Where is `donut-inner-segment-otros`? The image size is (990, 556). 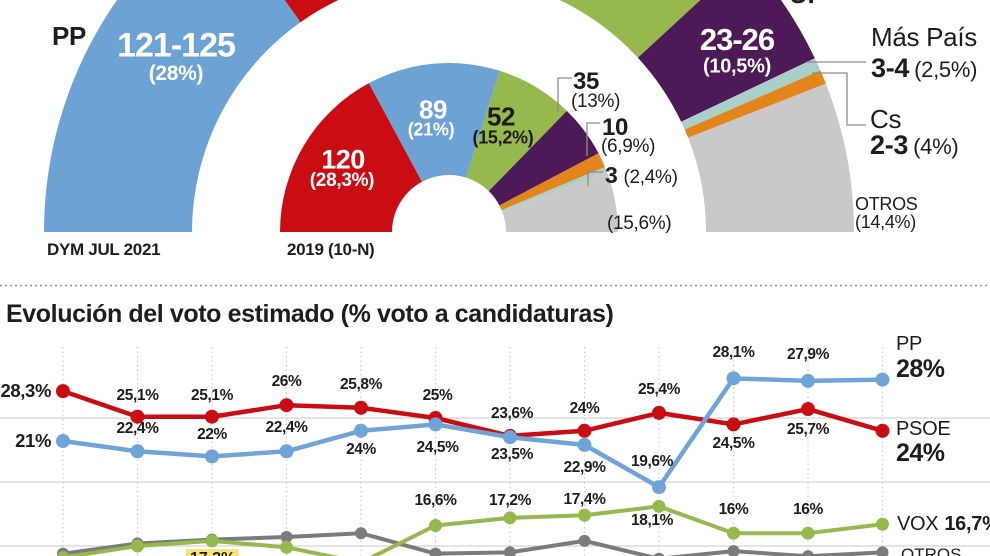
donut-inner-segment-otros is located at coordinates (560, 201).